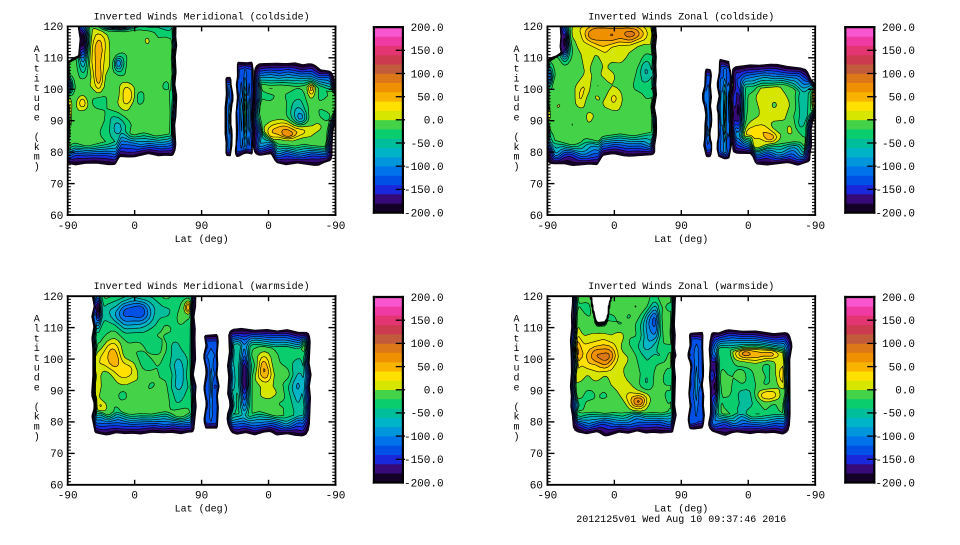 Image resolution: width=960 pixels, height=545 pixels. I want to click on svg-text: 0.0, so click(434, 122).